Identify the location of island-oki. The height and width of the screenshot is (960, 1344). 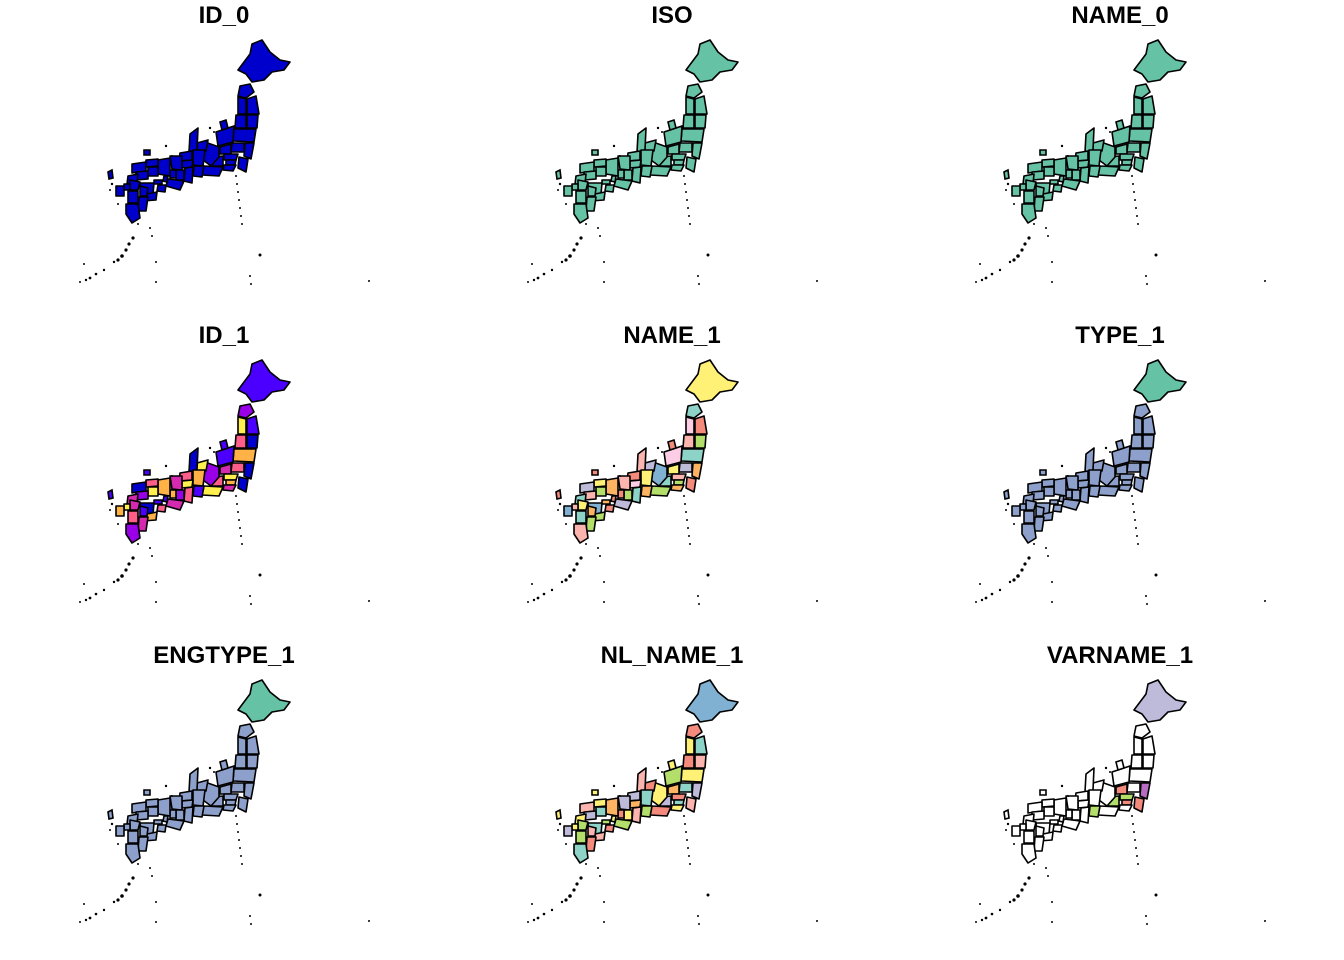
(1043, 472).